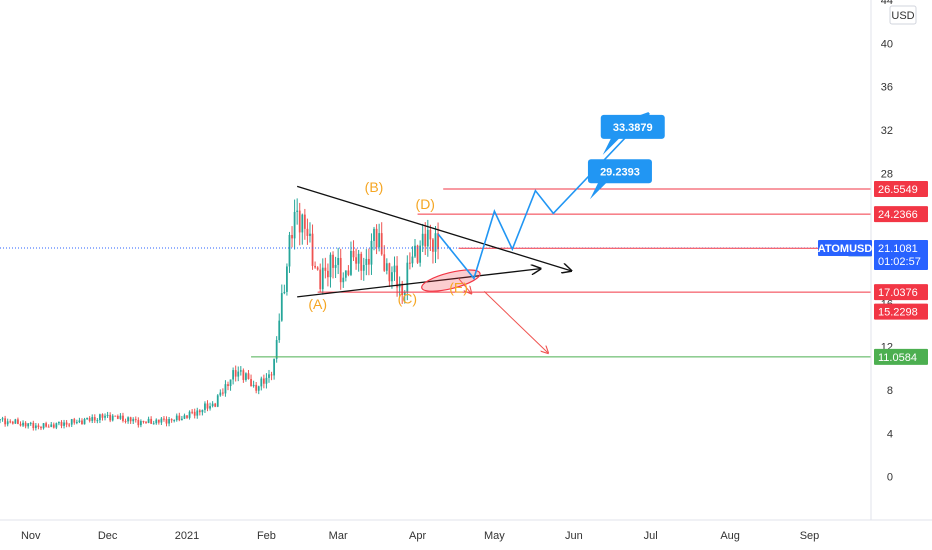 Image resolution: width=932 pixels, height=550 pixels. I want to click on callout-pointer, so click(612, 144).